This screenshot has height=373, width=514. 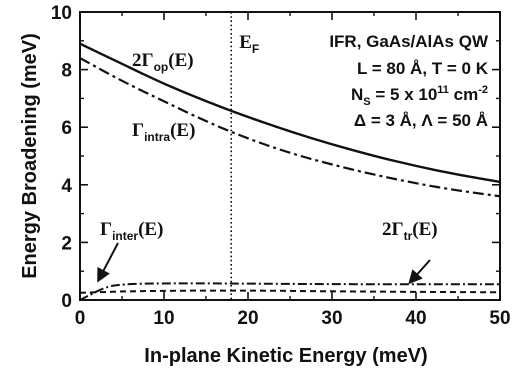 What do you see at coordinates (247, 318) in the screenshot?
I see `x-tick-label: 20` at bounding box center [247, 318].